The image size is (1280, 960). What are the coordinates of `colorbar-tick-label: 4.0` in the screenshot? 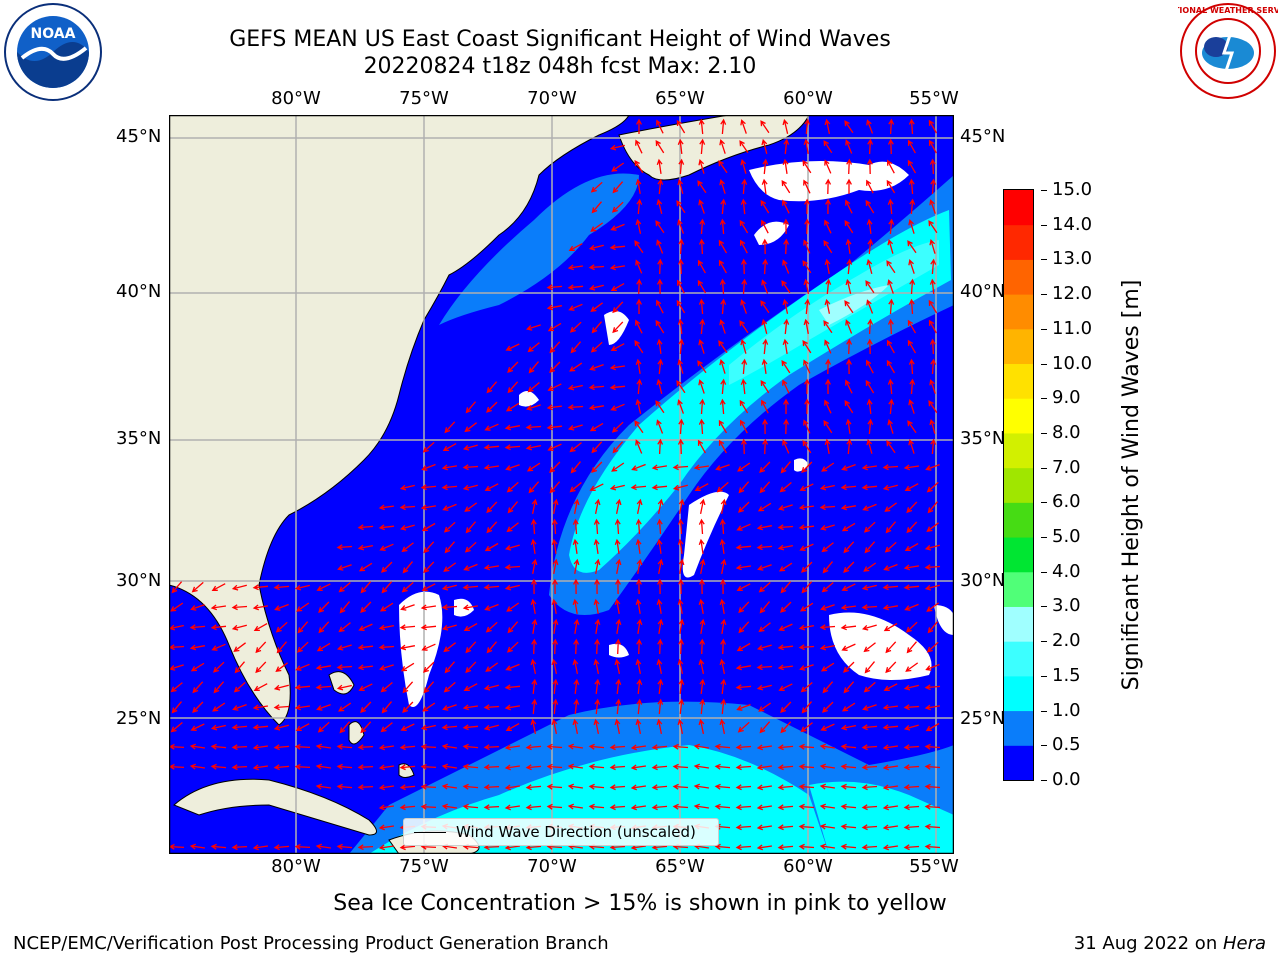 It's located at (1066, 571).